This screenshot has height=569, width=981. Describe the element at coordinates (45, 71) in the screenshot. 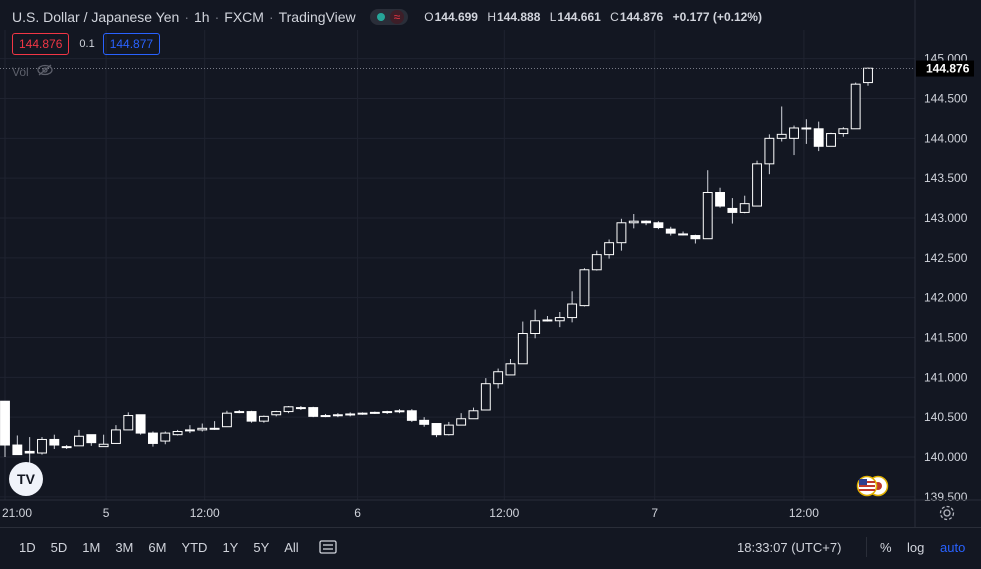

I see `eye-hidden-icon` at that location.